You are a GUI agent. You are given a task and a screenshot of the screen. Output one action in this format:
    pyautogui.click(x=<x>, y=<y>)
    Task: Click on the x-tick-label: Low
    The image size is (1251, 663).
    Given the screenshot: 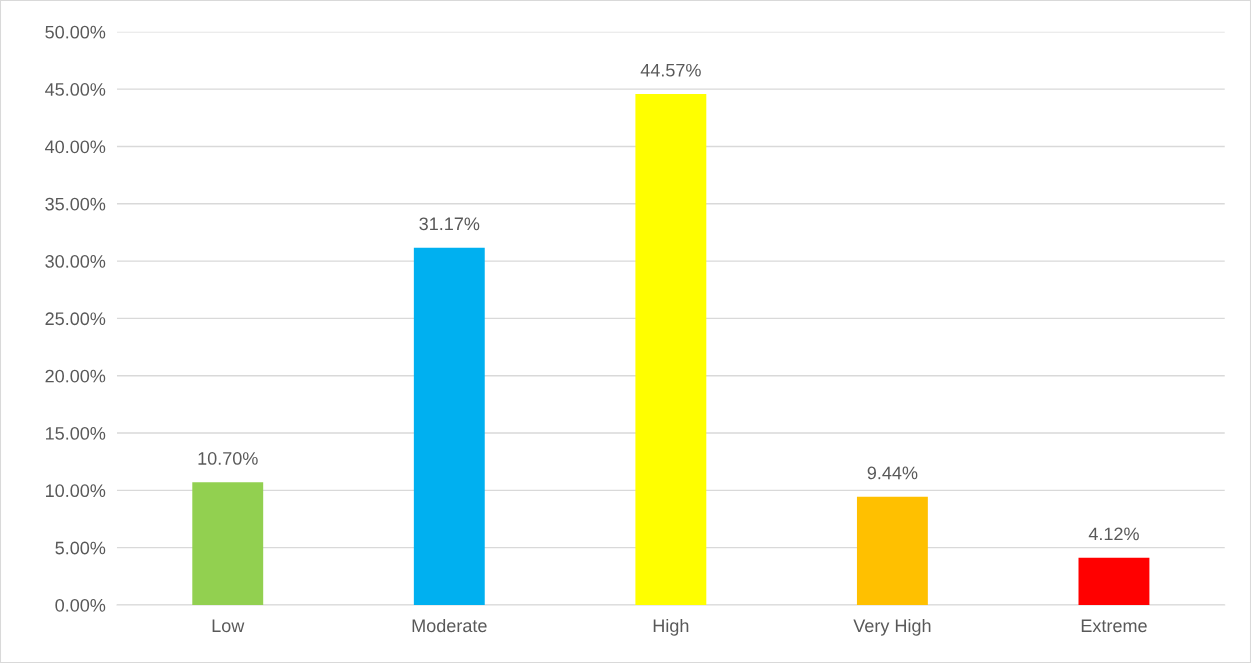 What is the action you would take?
    pyautogui.click(x=228, y=626)
    